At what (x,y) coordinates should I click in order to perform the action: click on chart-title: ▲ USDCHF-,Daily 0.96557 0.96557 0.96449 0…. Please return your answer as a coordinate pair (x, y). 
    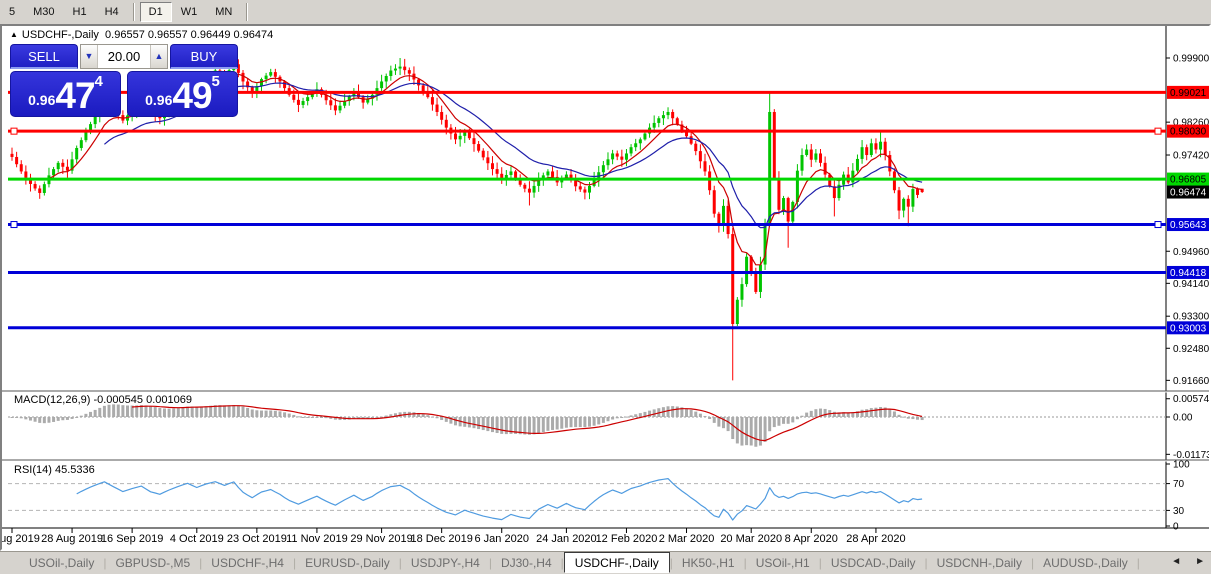
    Looking at the image, I should click on (141, 35).